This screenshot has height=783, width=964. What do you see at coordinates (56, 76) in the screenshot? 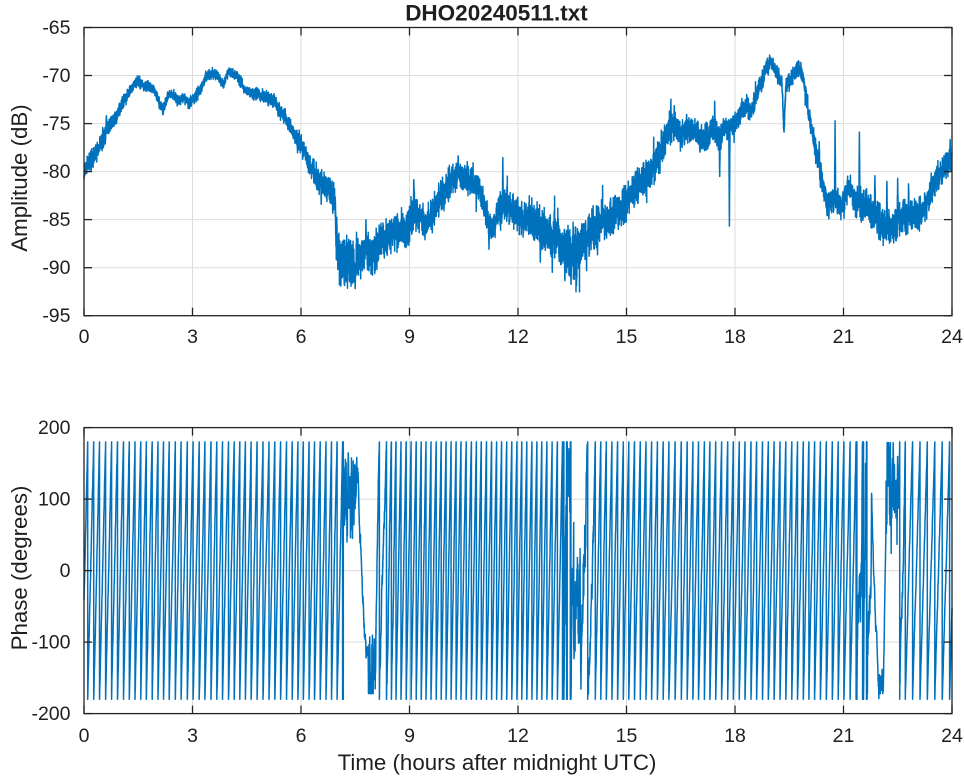
I see `svg-text: -70` at bounding box center [56, 76].